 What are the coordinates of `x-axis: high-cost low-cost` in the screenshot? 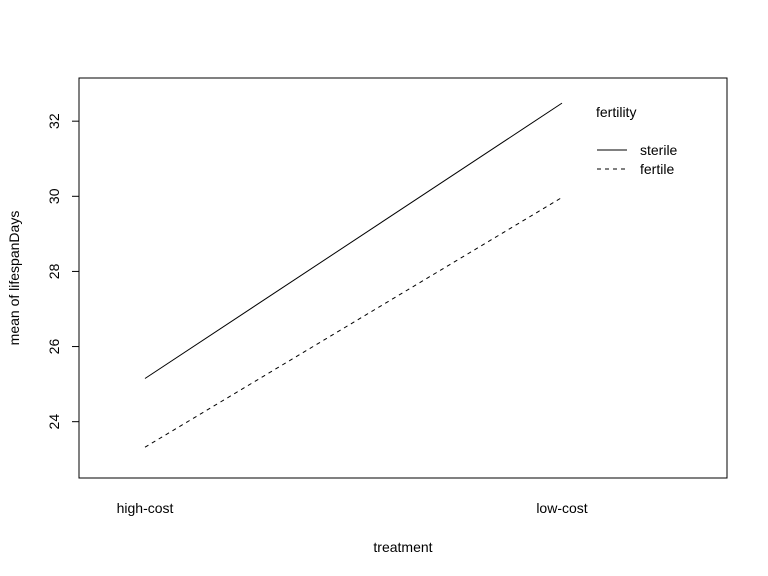 It's located at (352, 508).